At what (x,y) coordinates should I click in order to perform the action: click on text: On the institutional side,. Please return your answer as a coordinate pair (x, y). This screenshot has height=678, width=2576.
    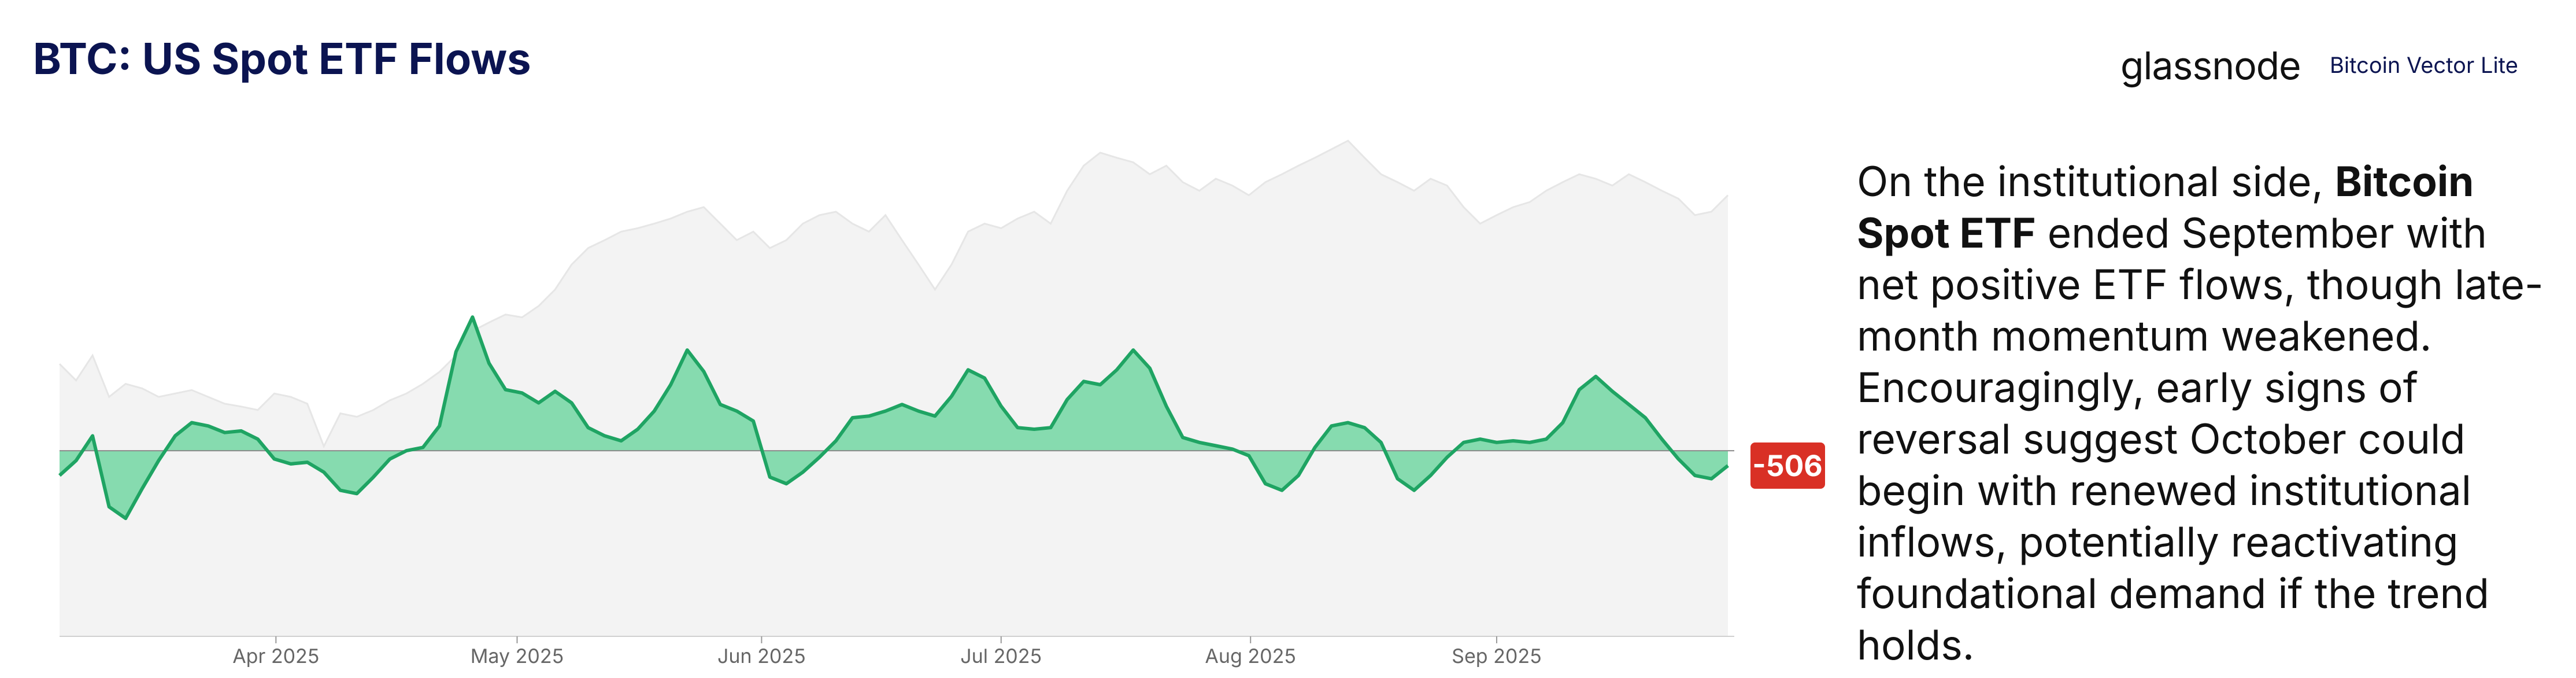
    Looking at the image, I should click on (2096, 182).